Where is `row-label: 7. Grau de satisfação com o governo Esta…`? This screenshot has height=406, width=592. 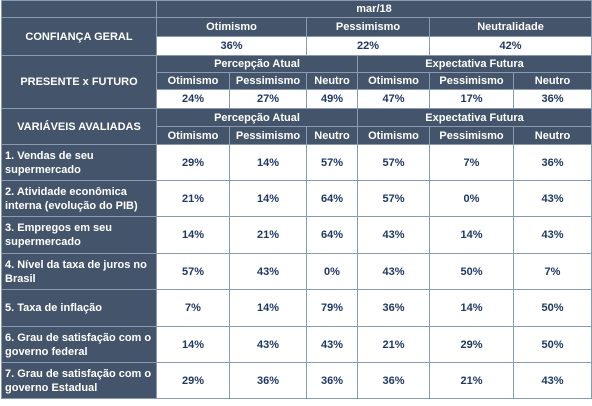
row-label: 7. Grau de satisfação com o governo Esta… is located at coordinates (79, 380).